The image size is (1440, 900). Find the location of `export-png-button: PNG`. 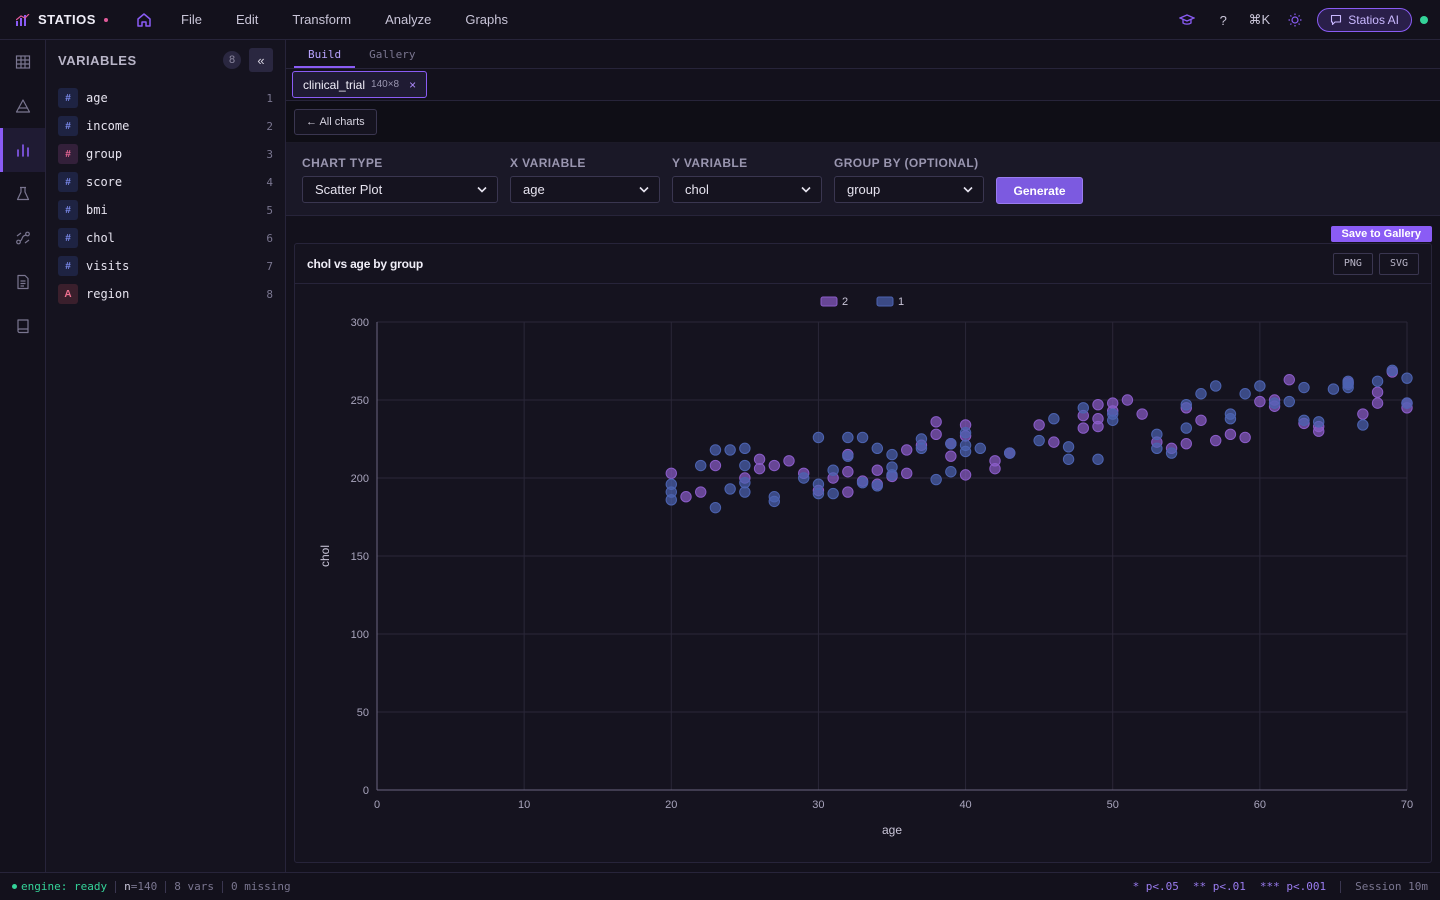

export-png-button: PNG is located at coordinates (1352, 263).